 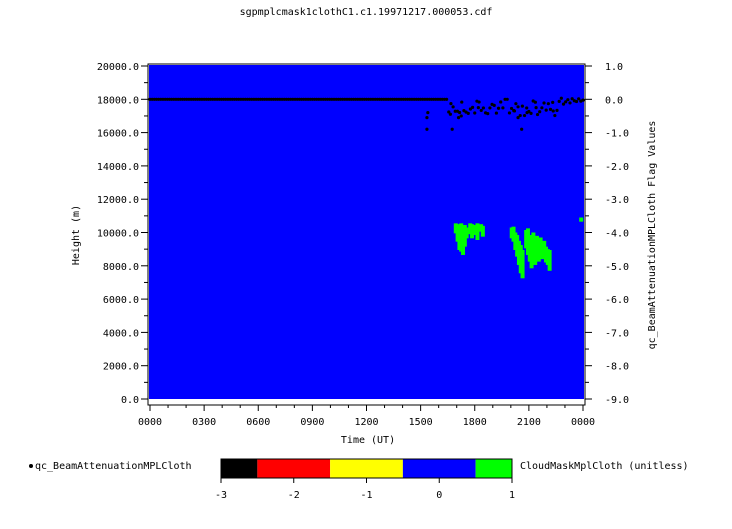 I want to click on y2-tick-label: -1.0, so click(x=617, y=134).